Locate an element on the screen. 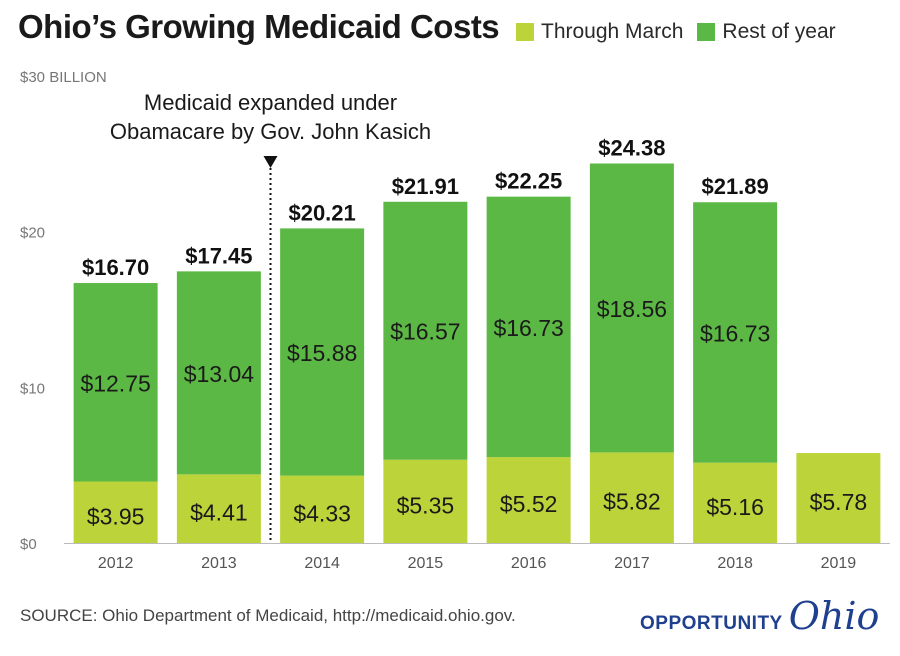 The height and width of the screenshot is (656, 900). segment-value-label: $13.04 is located at coordinates (219, 374).